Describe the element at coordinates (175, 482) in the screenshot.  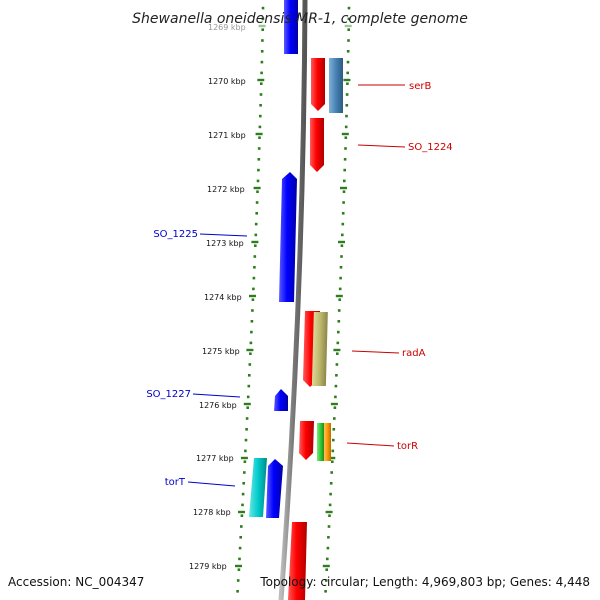
I see `gene-label-torT: torT` at that location.